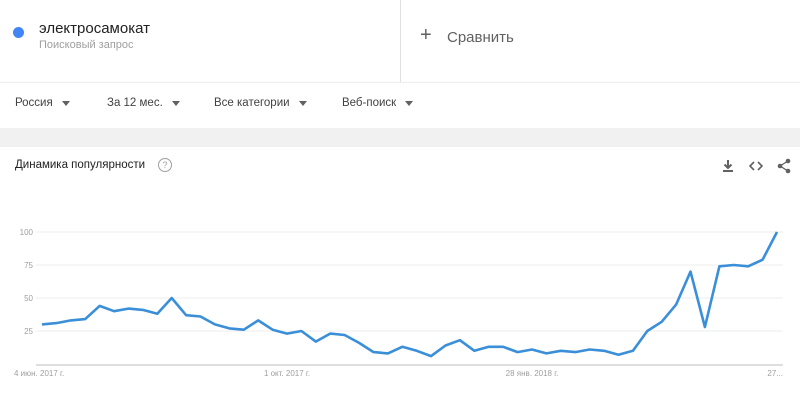  Describe the element at coordinates (252, 103) in the screenshot. I see `category-label: Все категории` at that location.